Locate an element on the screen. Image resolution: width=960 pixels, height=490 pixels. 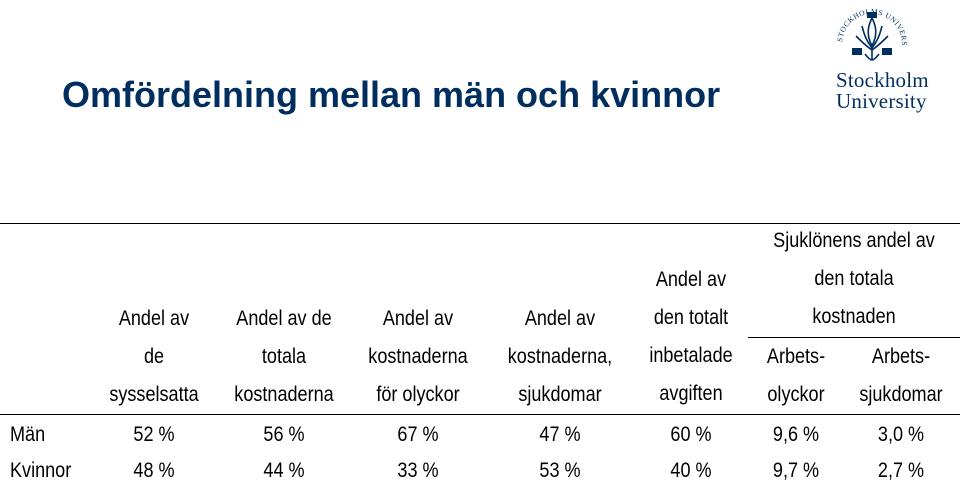
header-sjuklonens-andel: Sjuklönens andel av den totala kostnaden is located at coordinates (854, 279).